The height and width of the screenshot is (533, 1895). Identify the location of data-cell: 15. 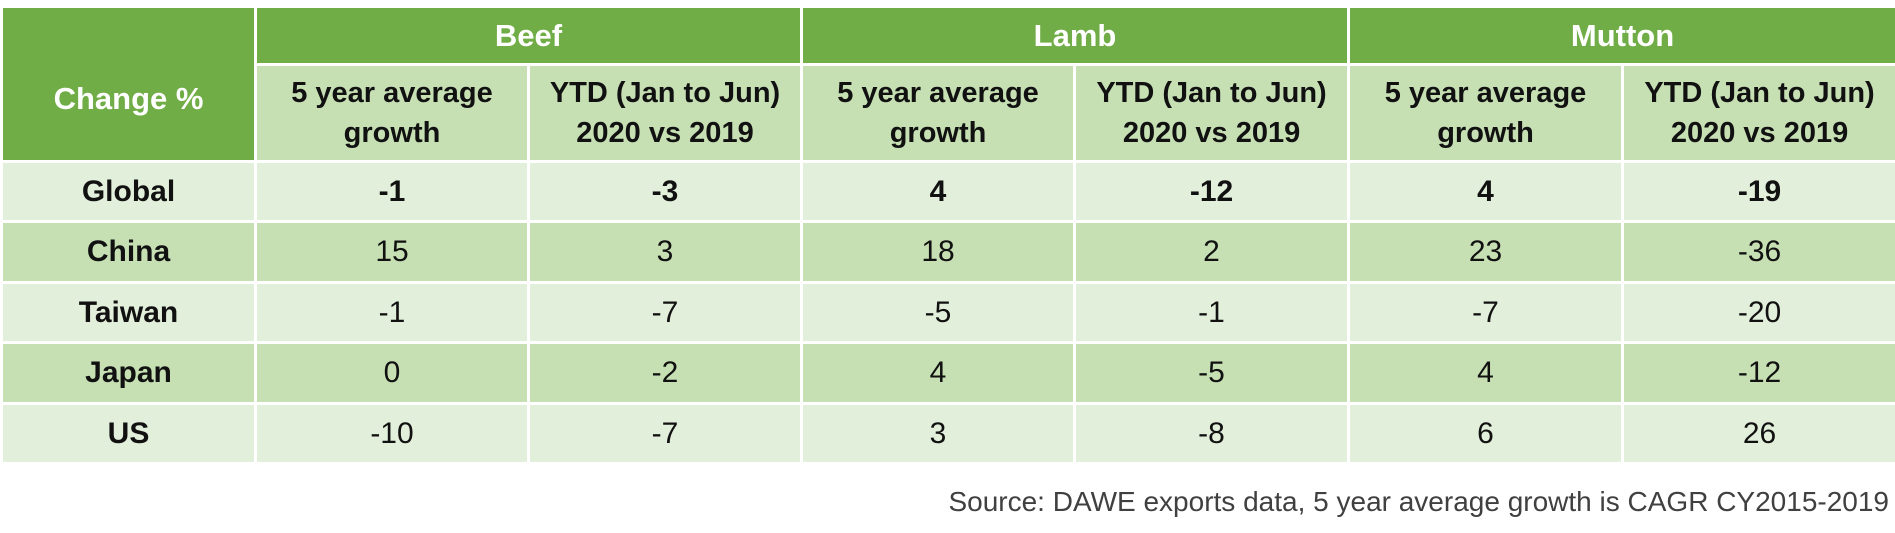
(392, 252).